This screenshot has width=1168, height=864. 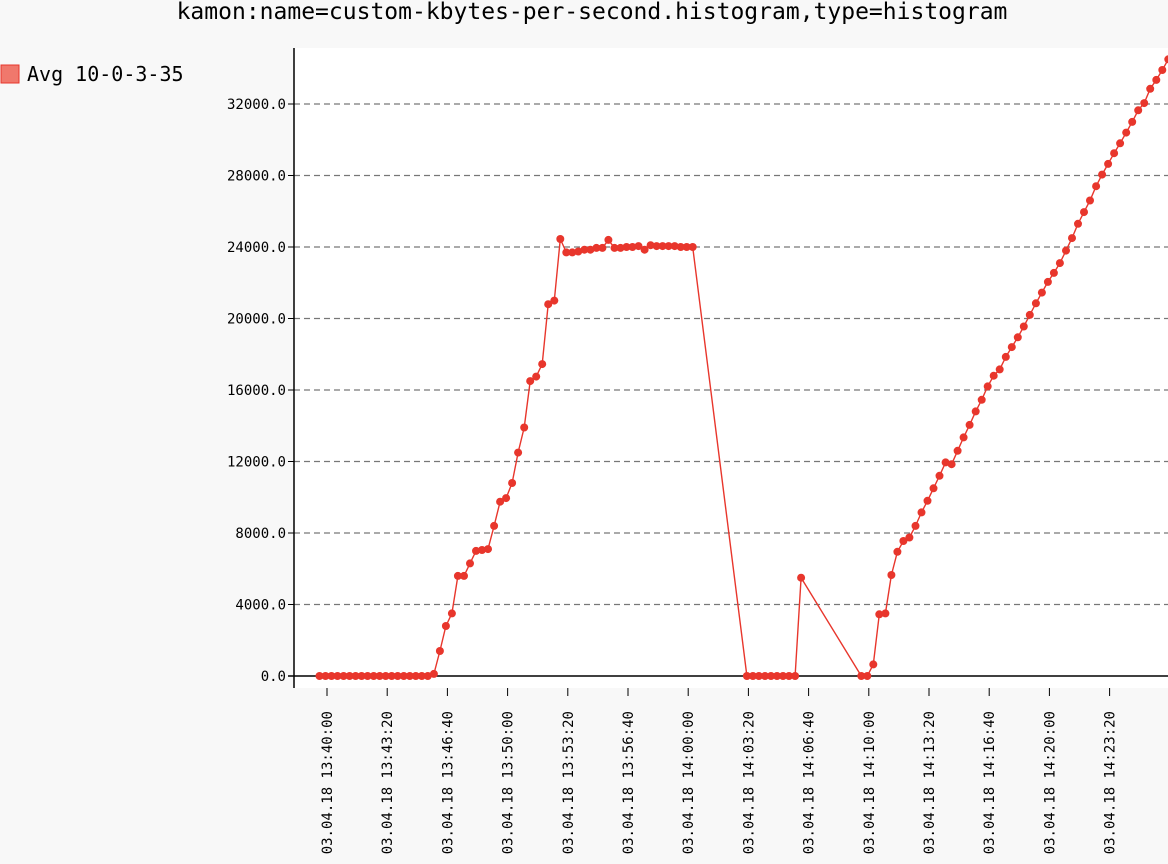 What do you see at coordinates (388, 782) in the screenshot?
I see `x-tick-label: 03.04.18 13:43:20` at bounding box center [388, 782].